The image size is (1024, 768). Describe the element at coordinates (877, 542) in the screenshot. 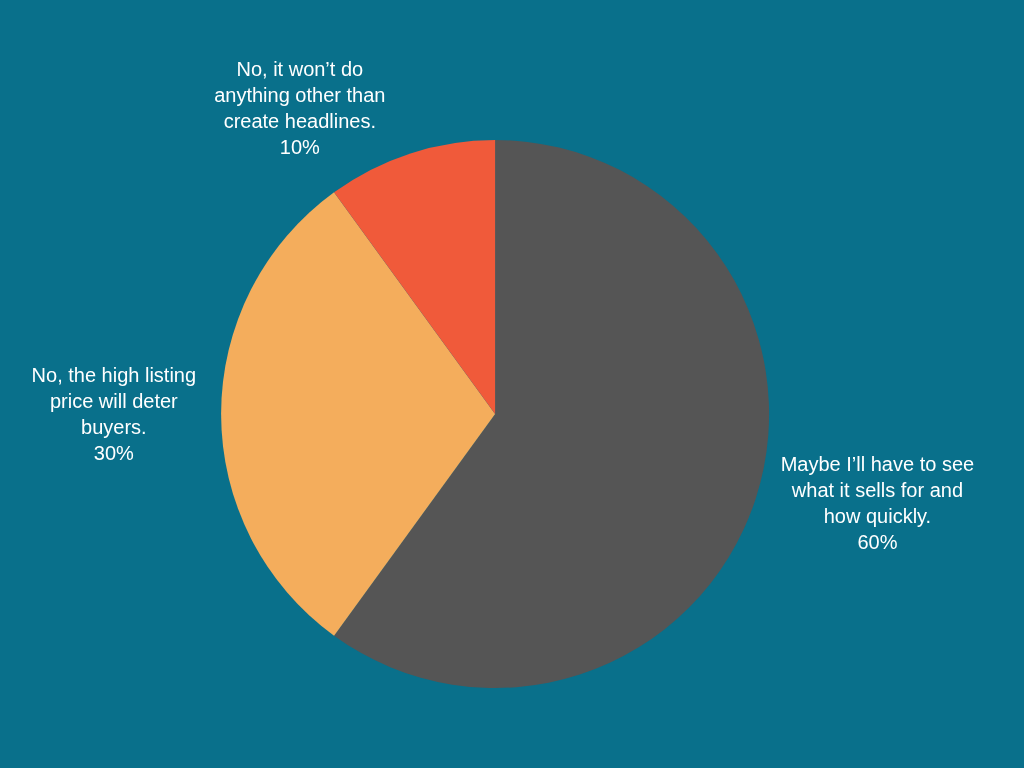

I see `data-label: 60%` at that location.